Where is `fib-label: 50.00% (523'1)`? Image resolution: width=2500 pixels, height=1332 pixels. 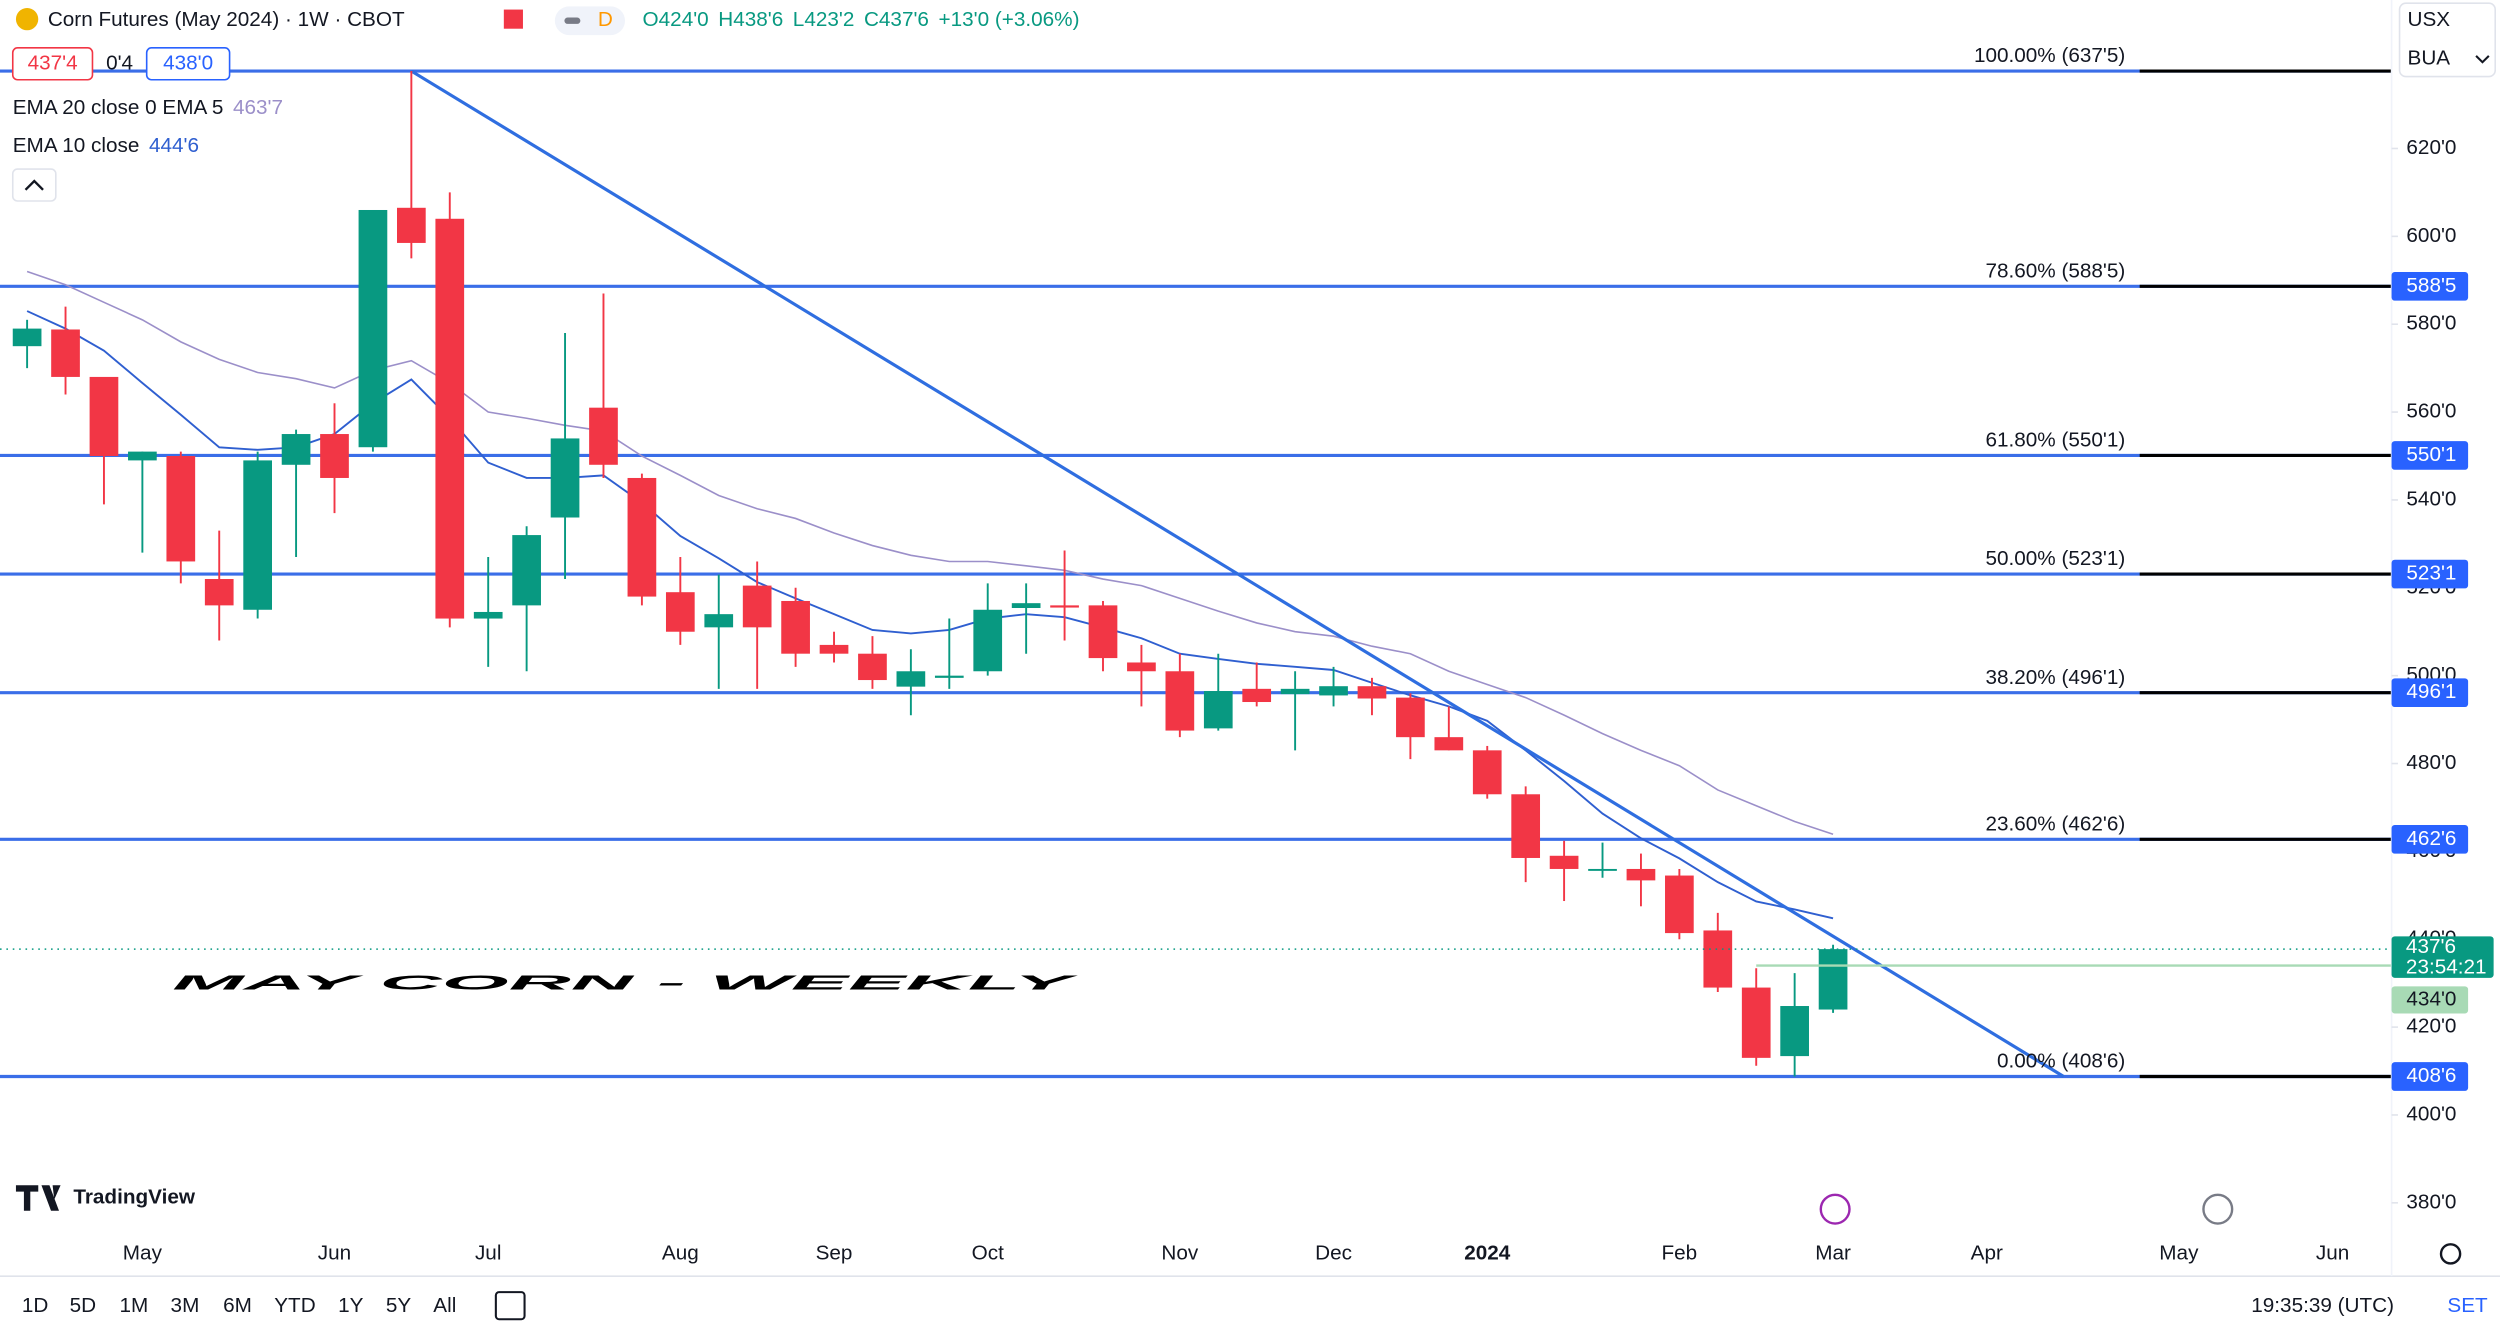
fib-label: 50.00% (523'1) is located at coordinates (2055, 558).